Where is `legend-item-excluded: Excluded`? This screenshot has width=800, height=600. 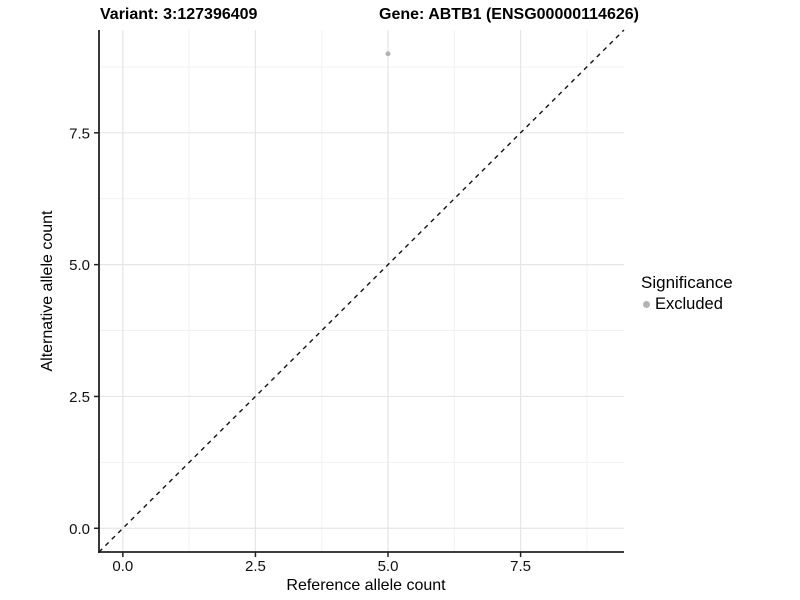 legend-item-excluded: Excluded is located at coordinates (688, 304).